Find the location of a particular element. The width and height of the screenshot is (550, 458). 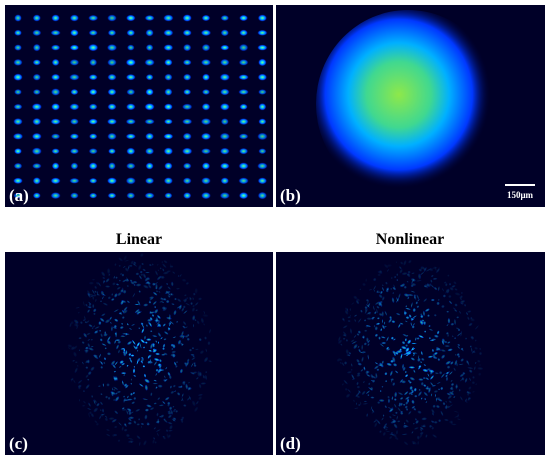

panel-title: Nonlinear is located at coordinates (410, 239).